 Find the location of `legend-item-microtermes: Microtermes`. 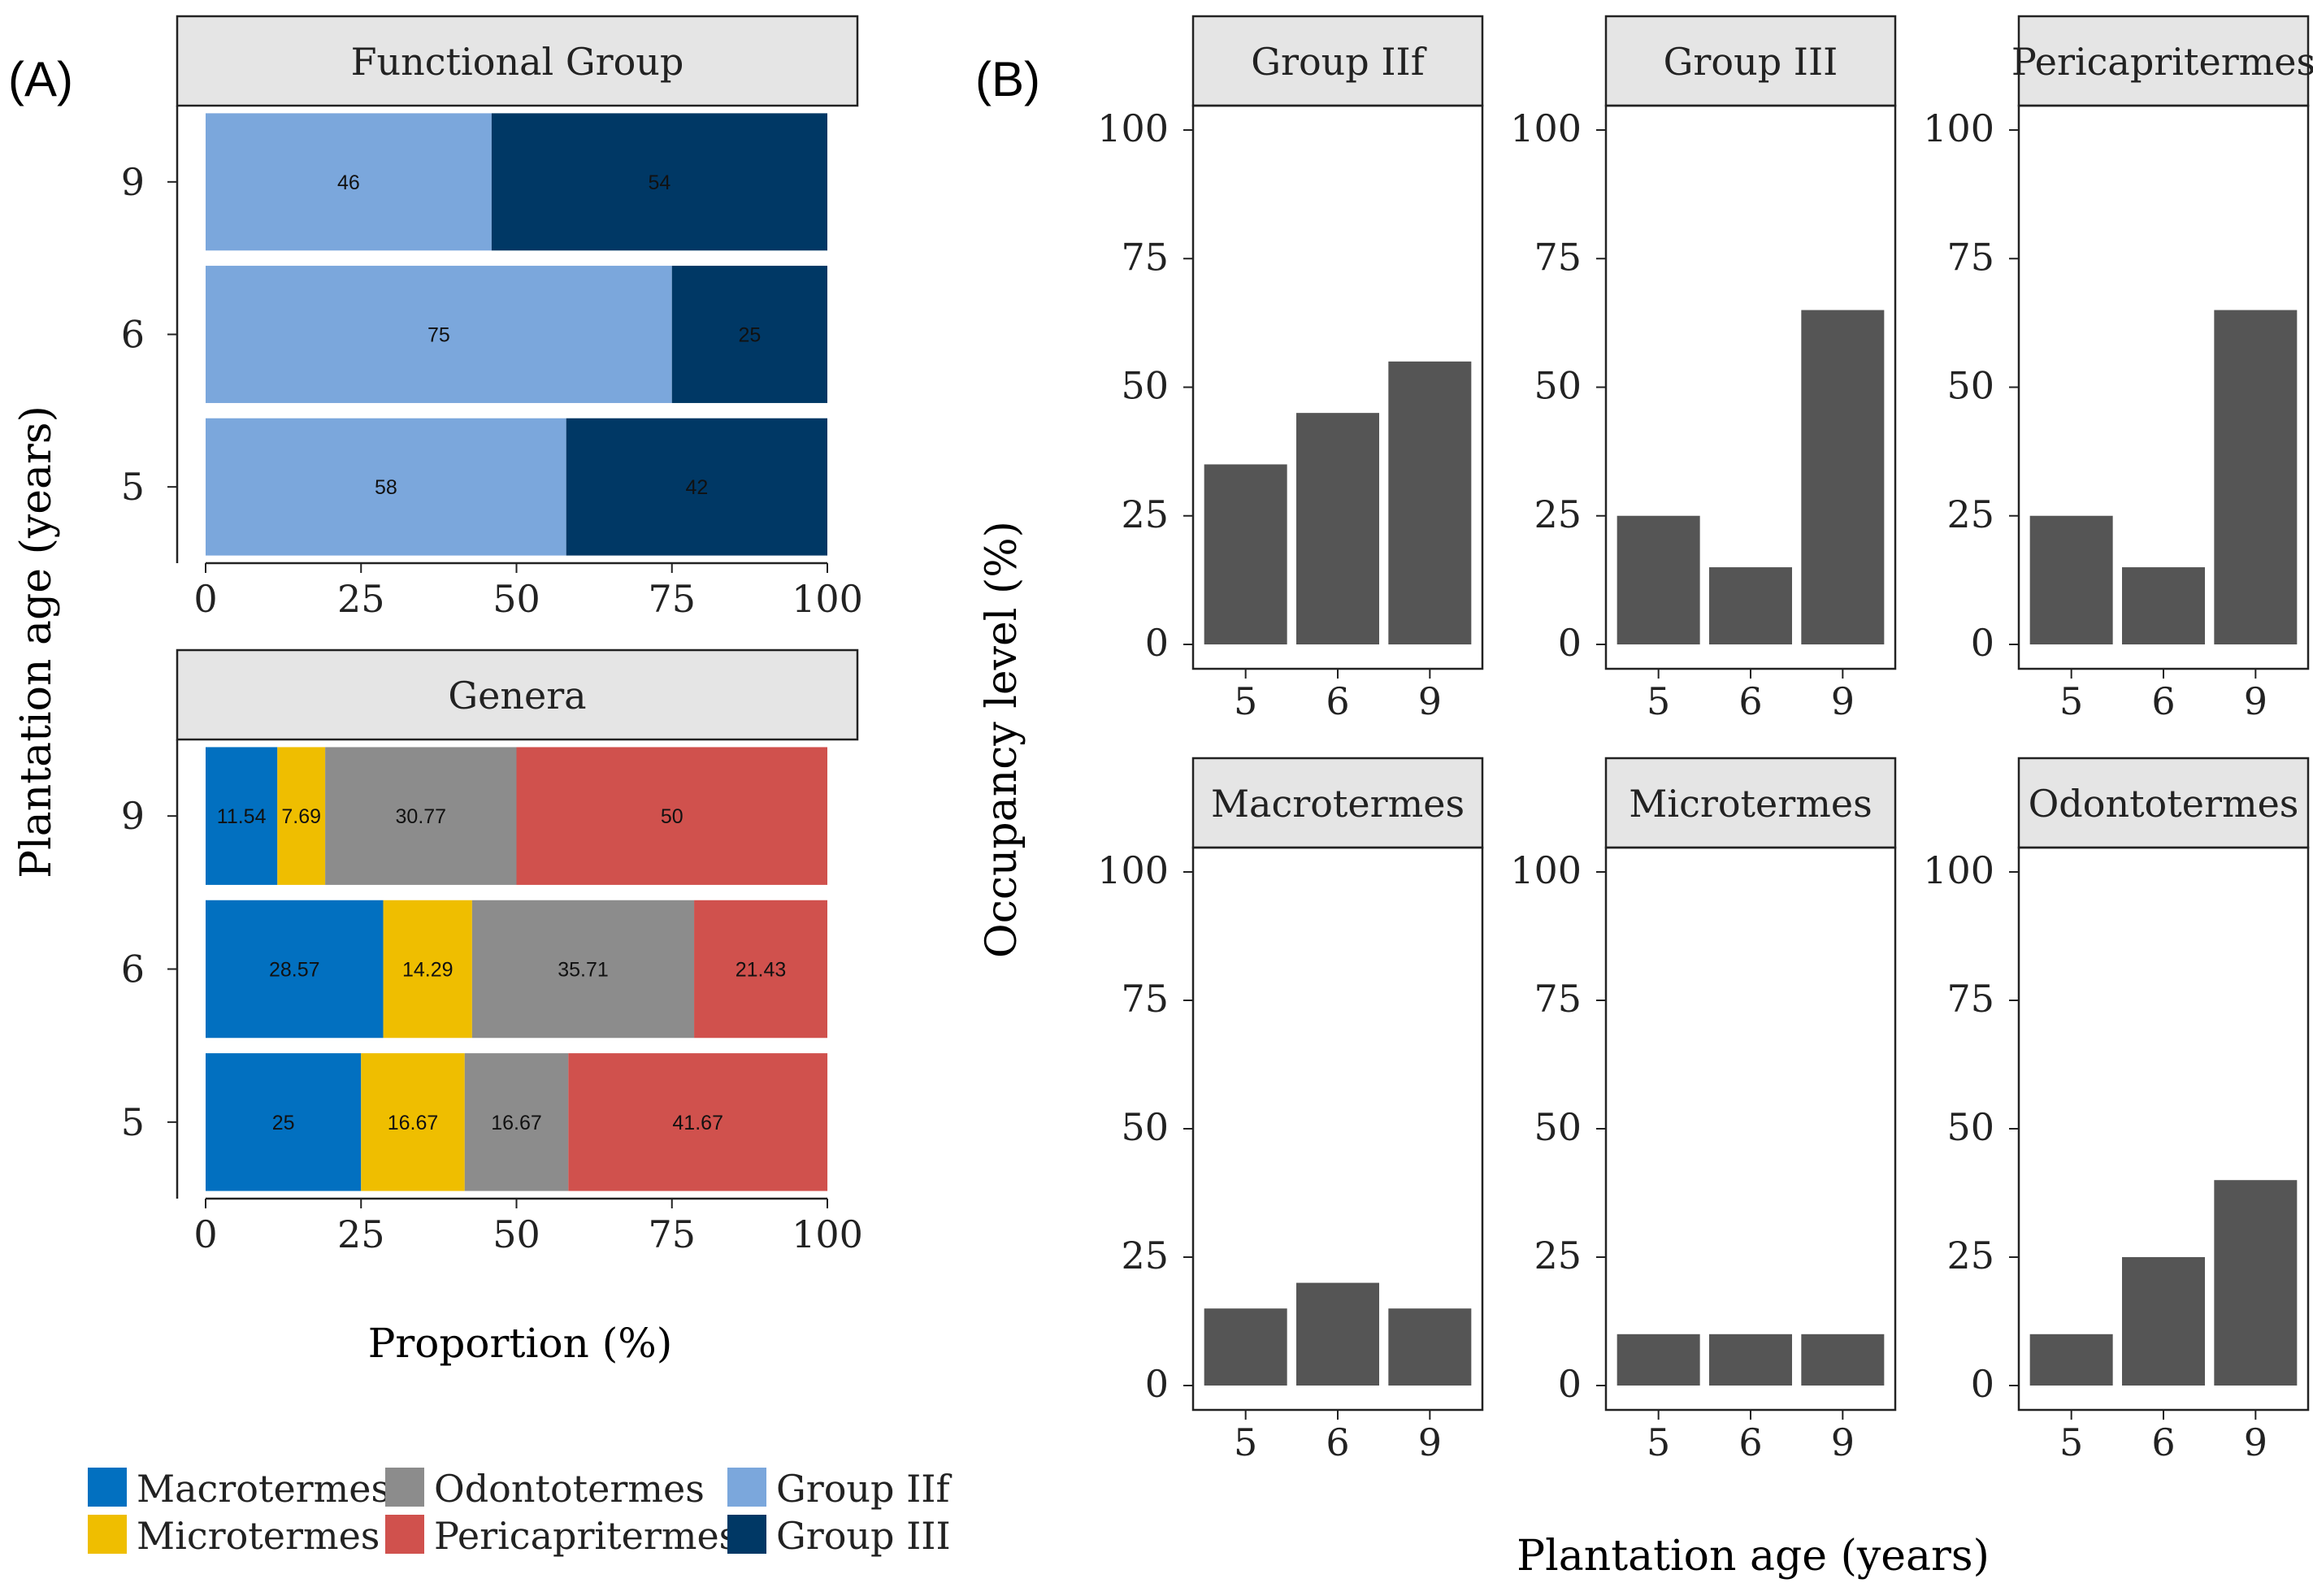

legend-item-microtermes: Microtermes is located at coordinates (234, 1536).